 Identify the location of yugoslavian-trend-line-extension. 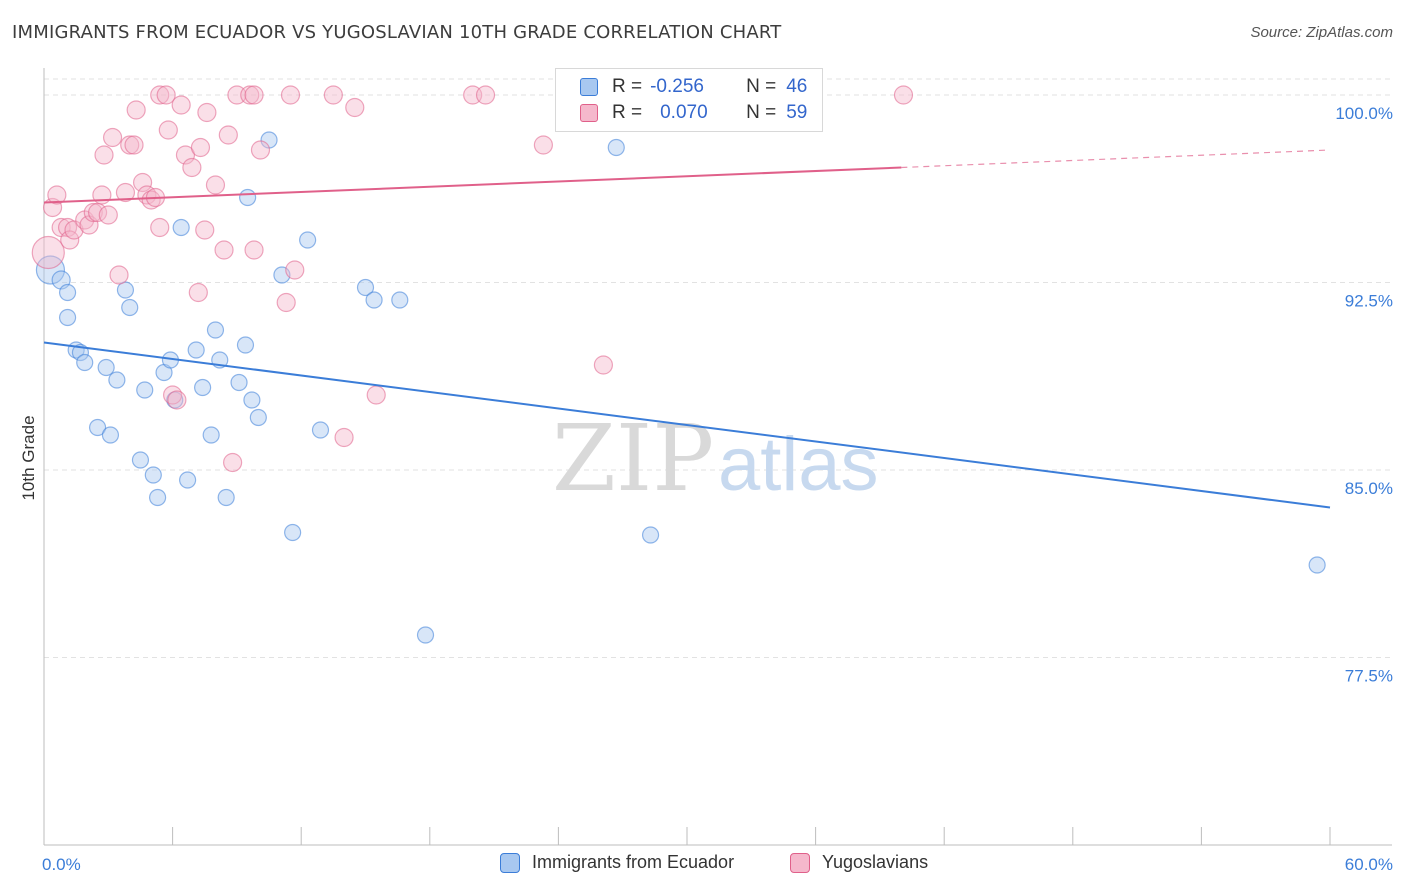
(1116, 159).